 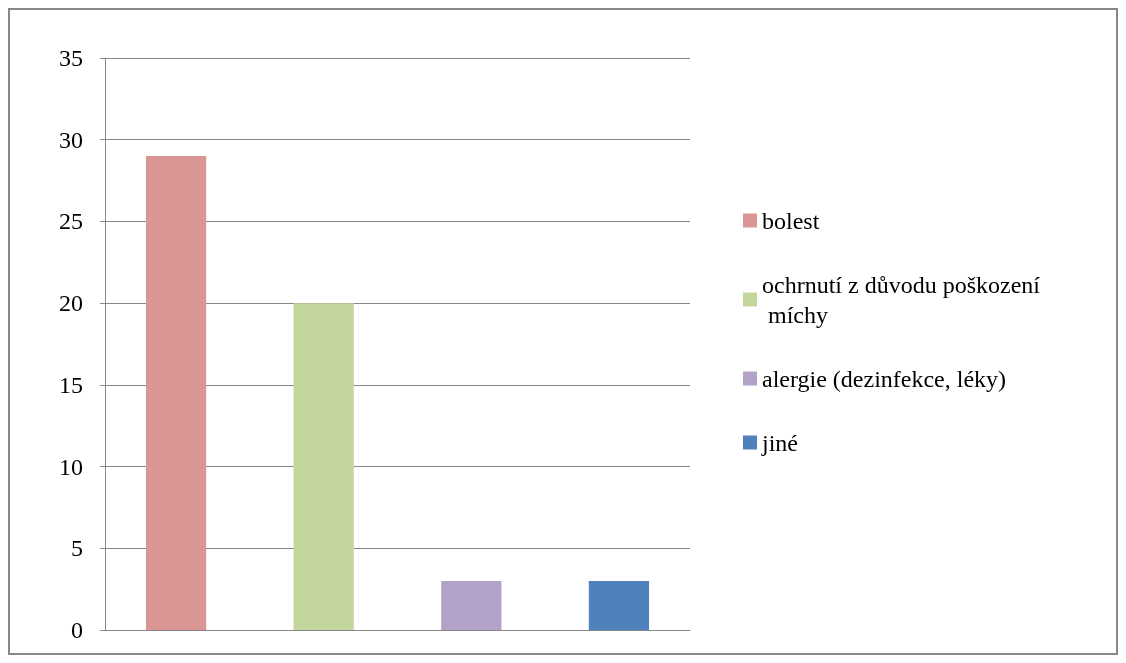 What do you see at coordinates (791, 220) in the screenshot?
I see `legend-label: bolest` at bounding box center [791, 220].